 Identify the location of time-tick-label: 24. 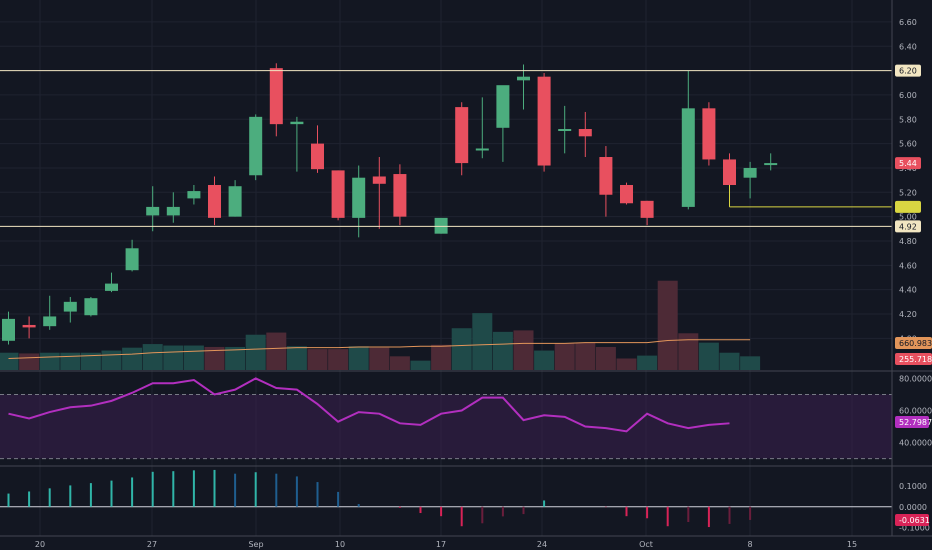
(542, 544).